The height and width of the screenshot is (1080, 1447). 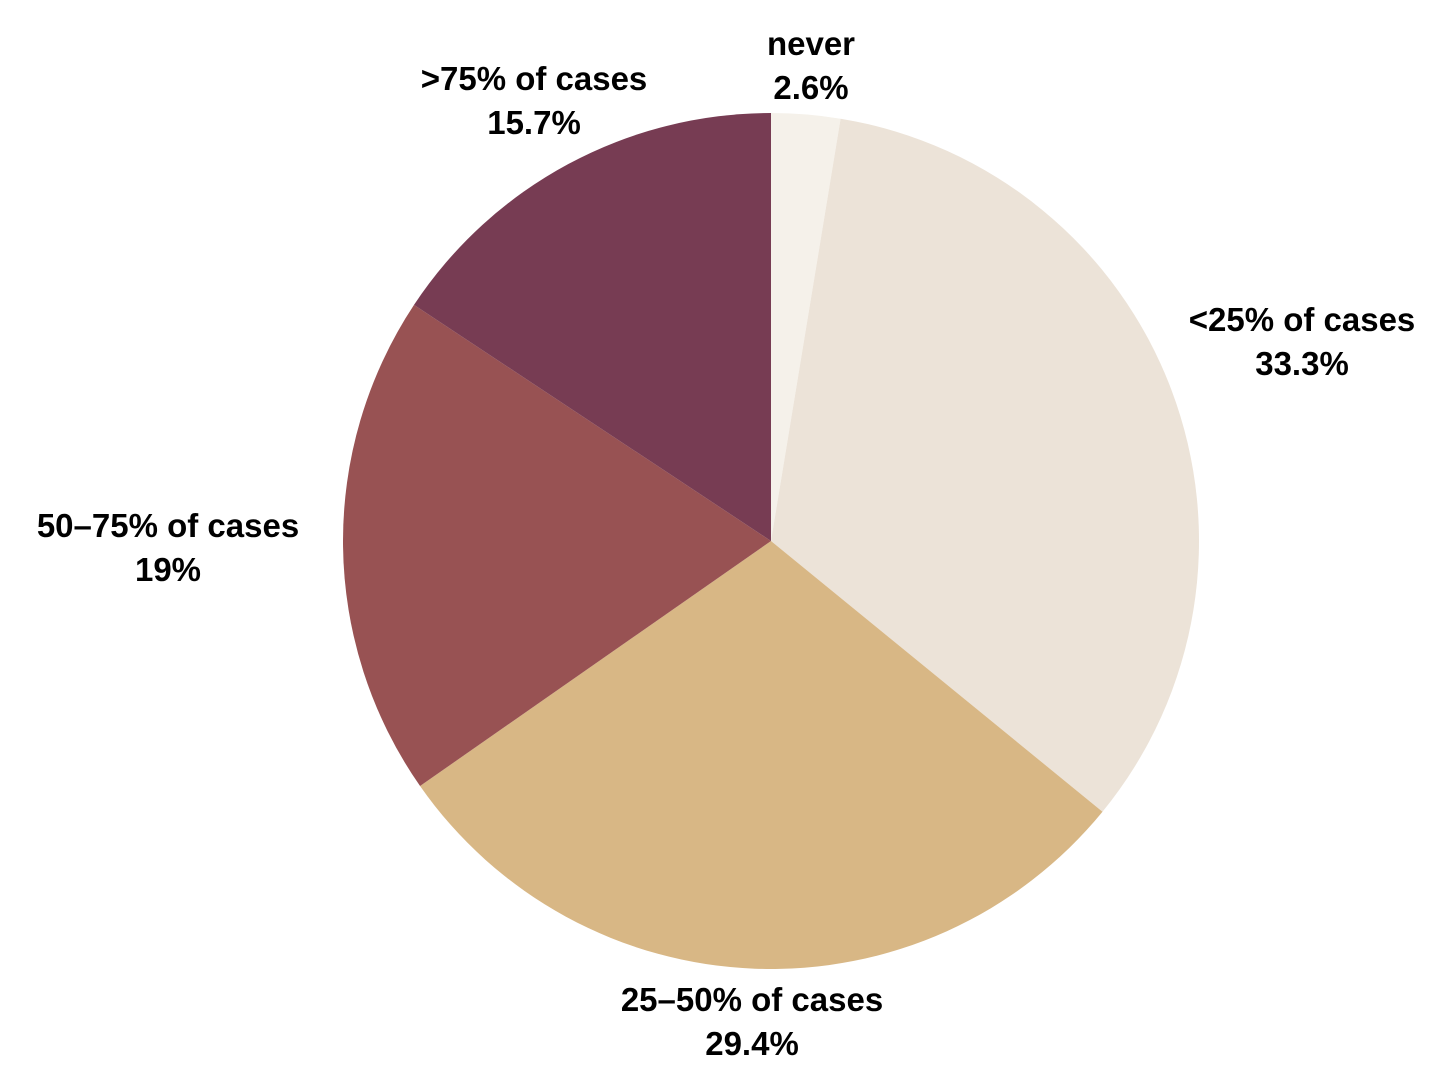 I want to click on slice-label-over-75: >75% of cases 15.7%, so click(x=534, y=101).